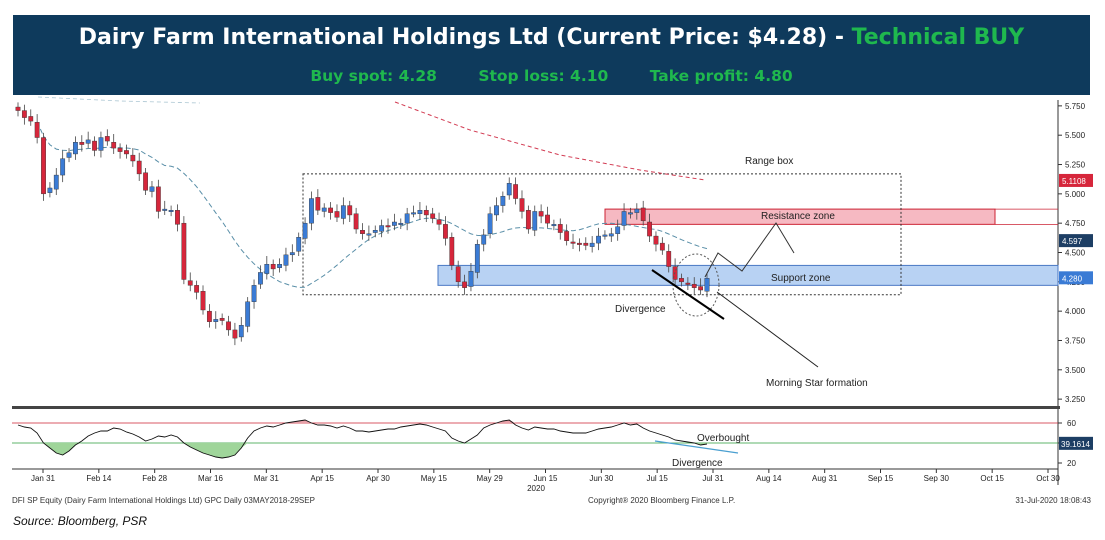  I want to click on y-tick-label: 5.250, so click(1075, 165).